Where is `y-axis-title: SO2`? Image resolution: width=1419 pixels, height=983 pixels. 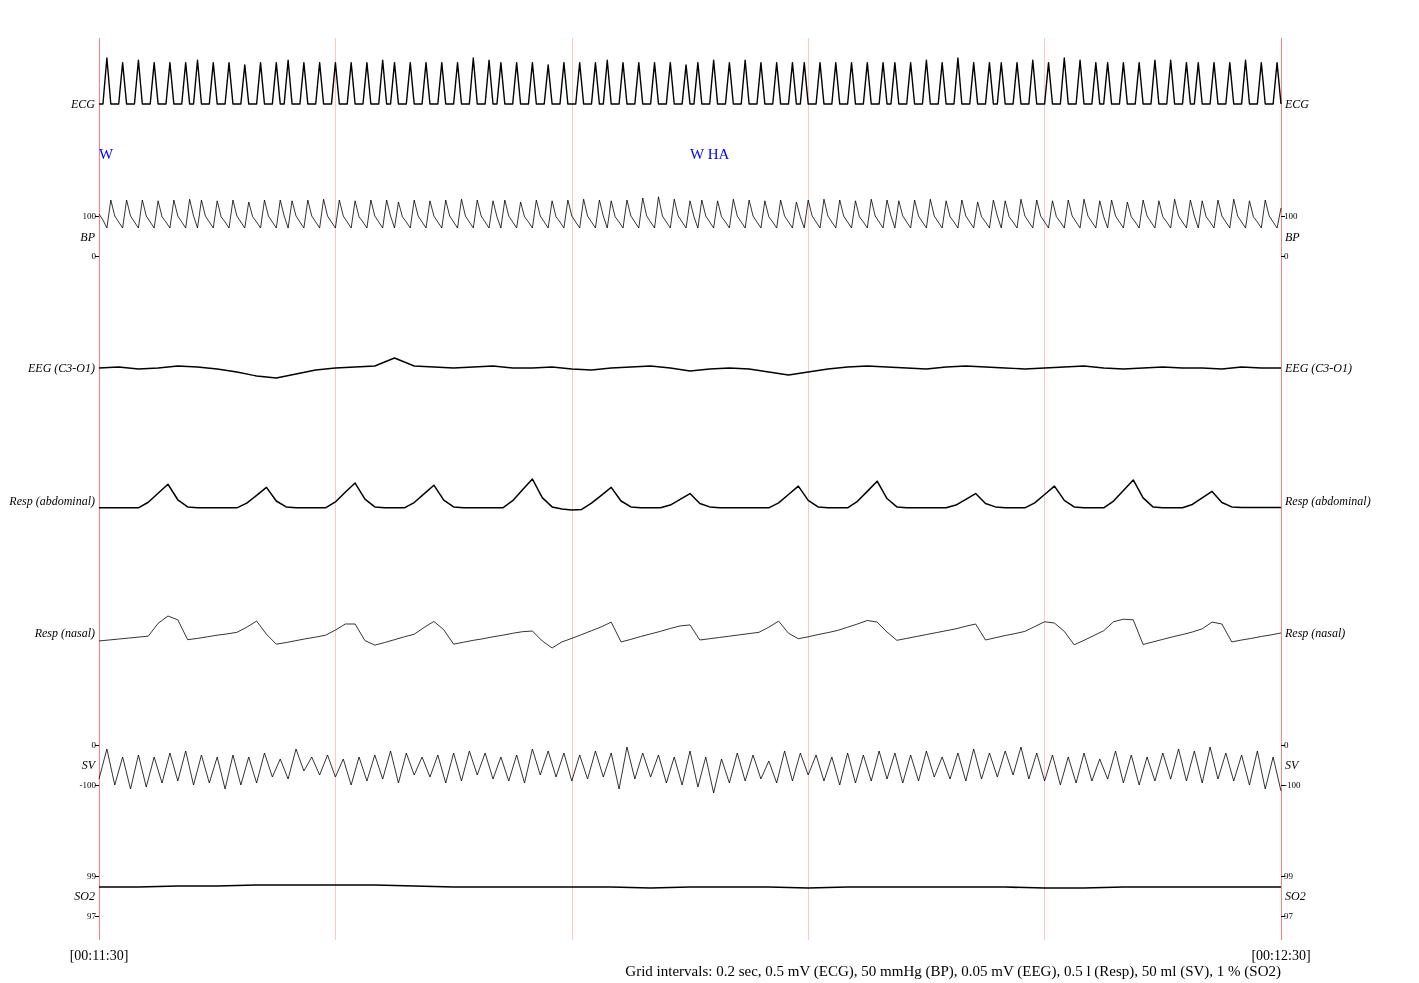
y-axis-title: SO2 is located at coordinates (84, 896).